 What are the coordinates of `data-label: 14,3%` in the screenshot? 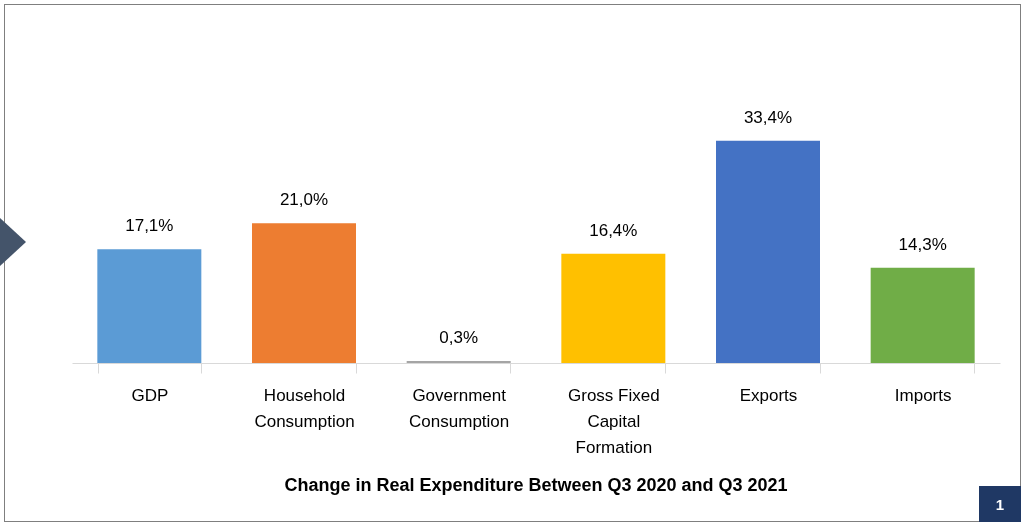 It's located at (922, 244).